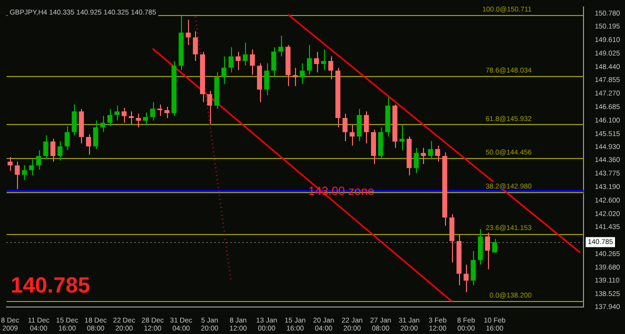 The image size is (625, 334). I want to click on annotation: 140.785, so click(50, 285).